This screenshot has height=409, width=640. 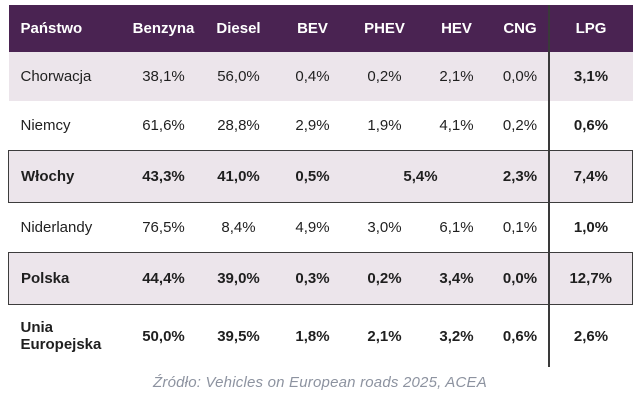 I want to click on cell-niderlandy-diesel: 8,4%, so click(x=238, y=227).